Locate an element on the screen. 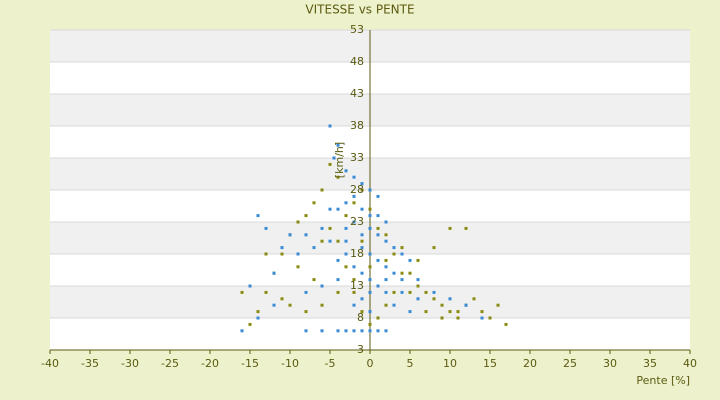 This screenshot has width=720, height=400. y-axis-label: [km/h] is located at coordinates (339, 160).